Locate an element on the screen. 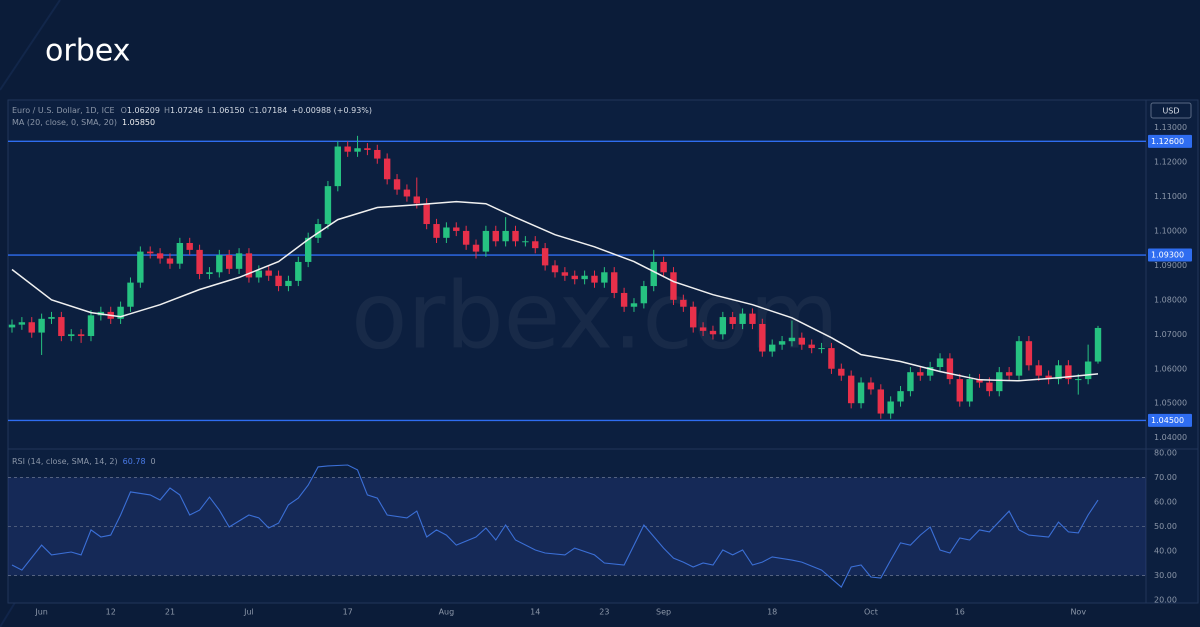 Image resolution: width=1200 pixels, height=627 pixels. h-value: 1.07246 is located at coordinates (186, 110).